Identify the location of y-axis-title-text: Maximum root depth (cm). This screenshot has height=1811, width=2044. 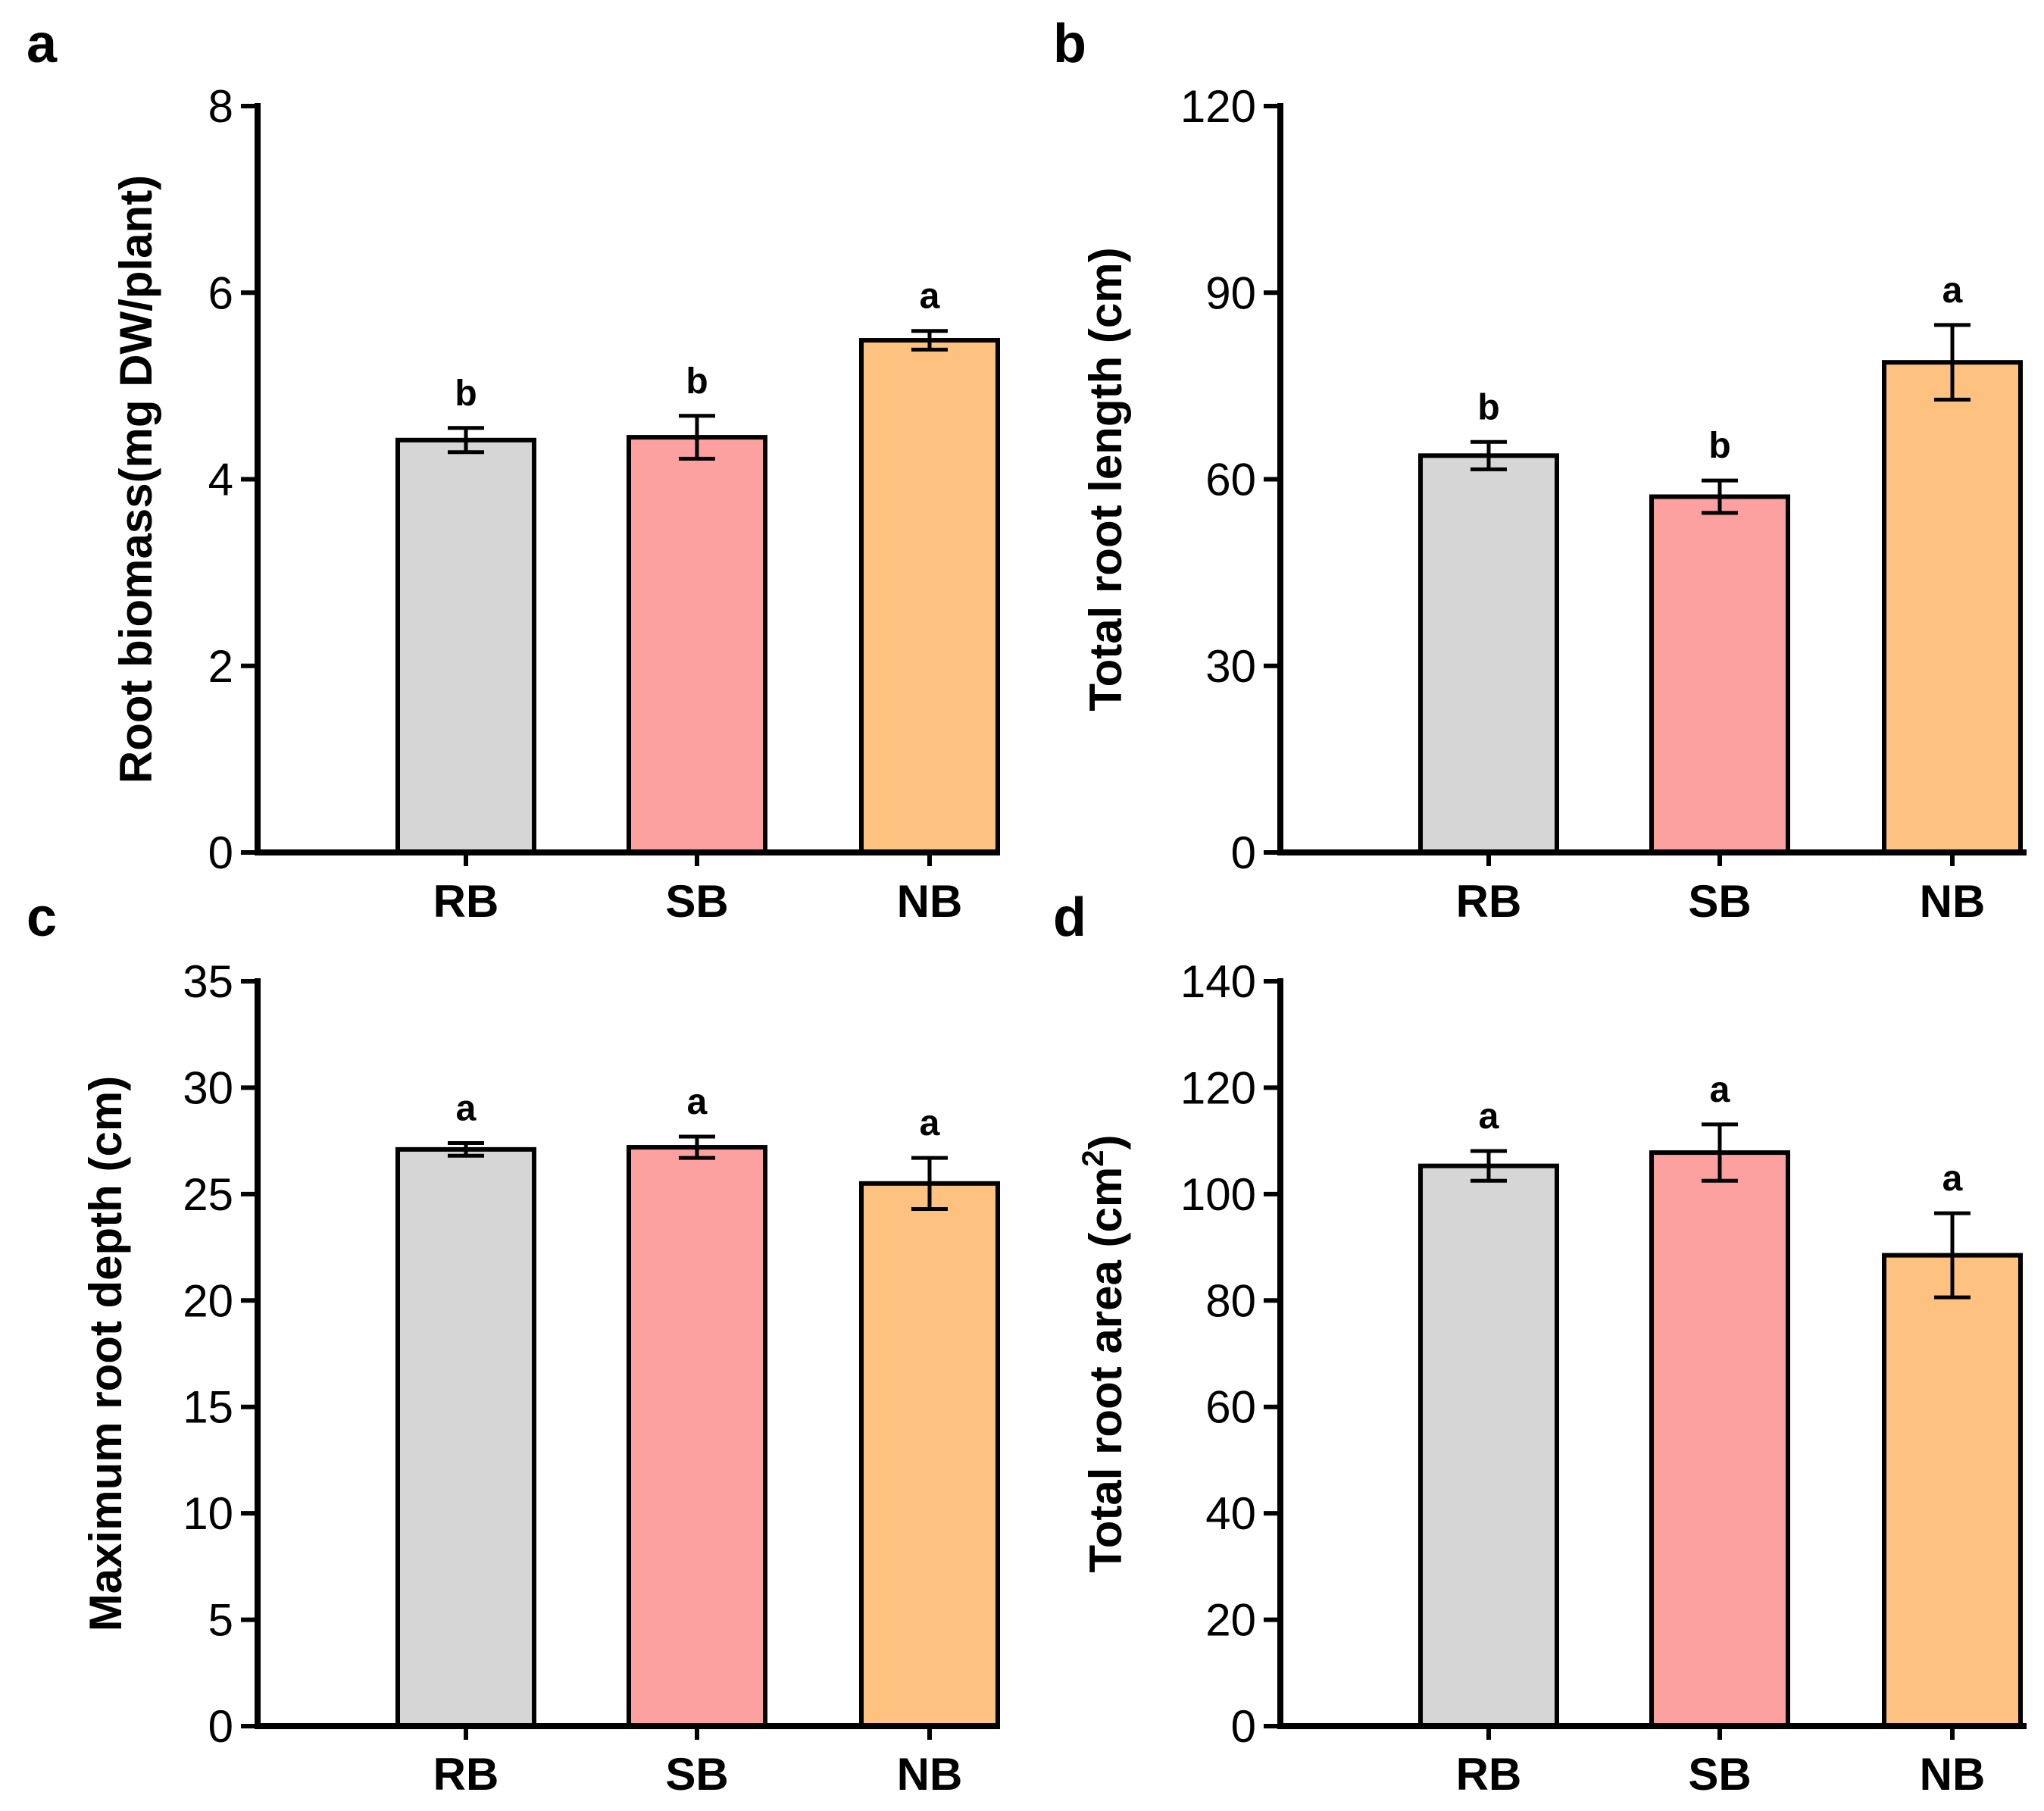
(105, 1353).